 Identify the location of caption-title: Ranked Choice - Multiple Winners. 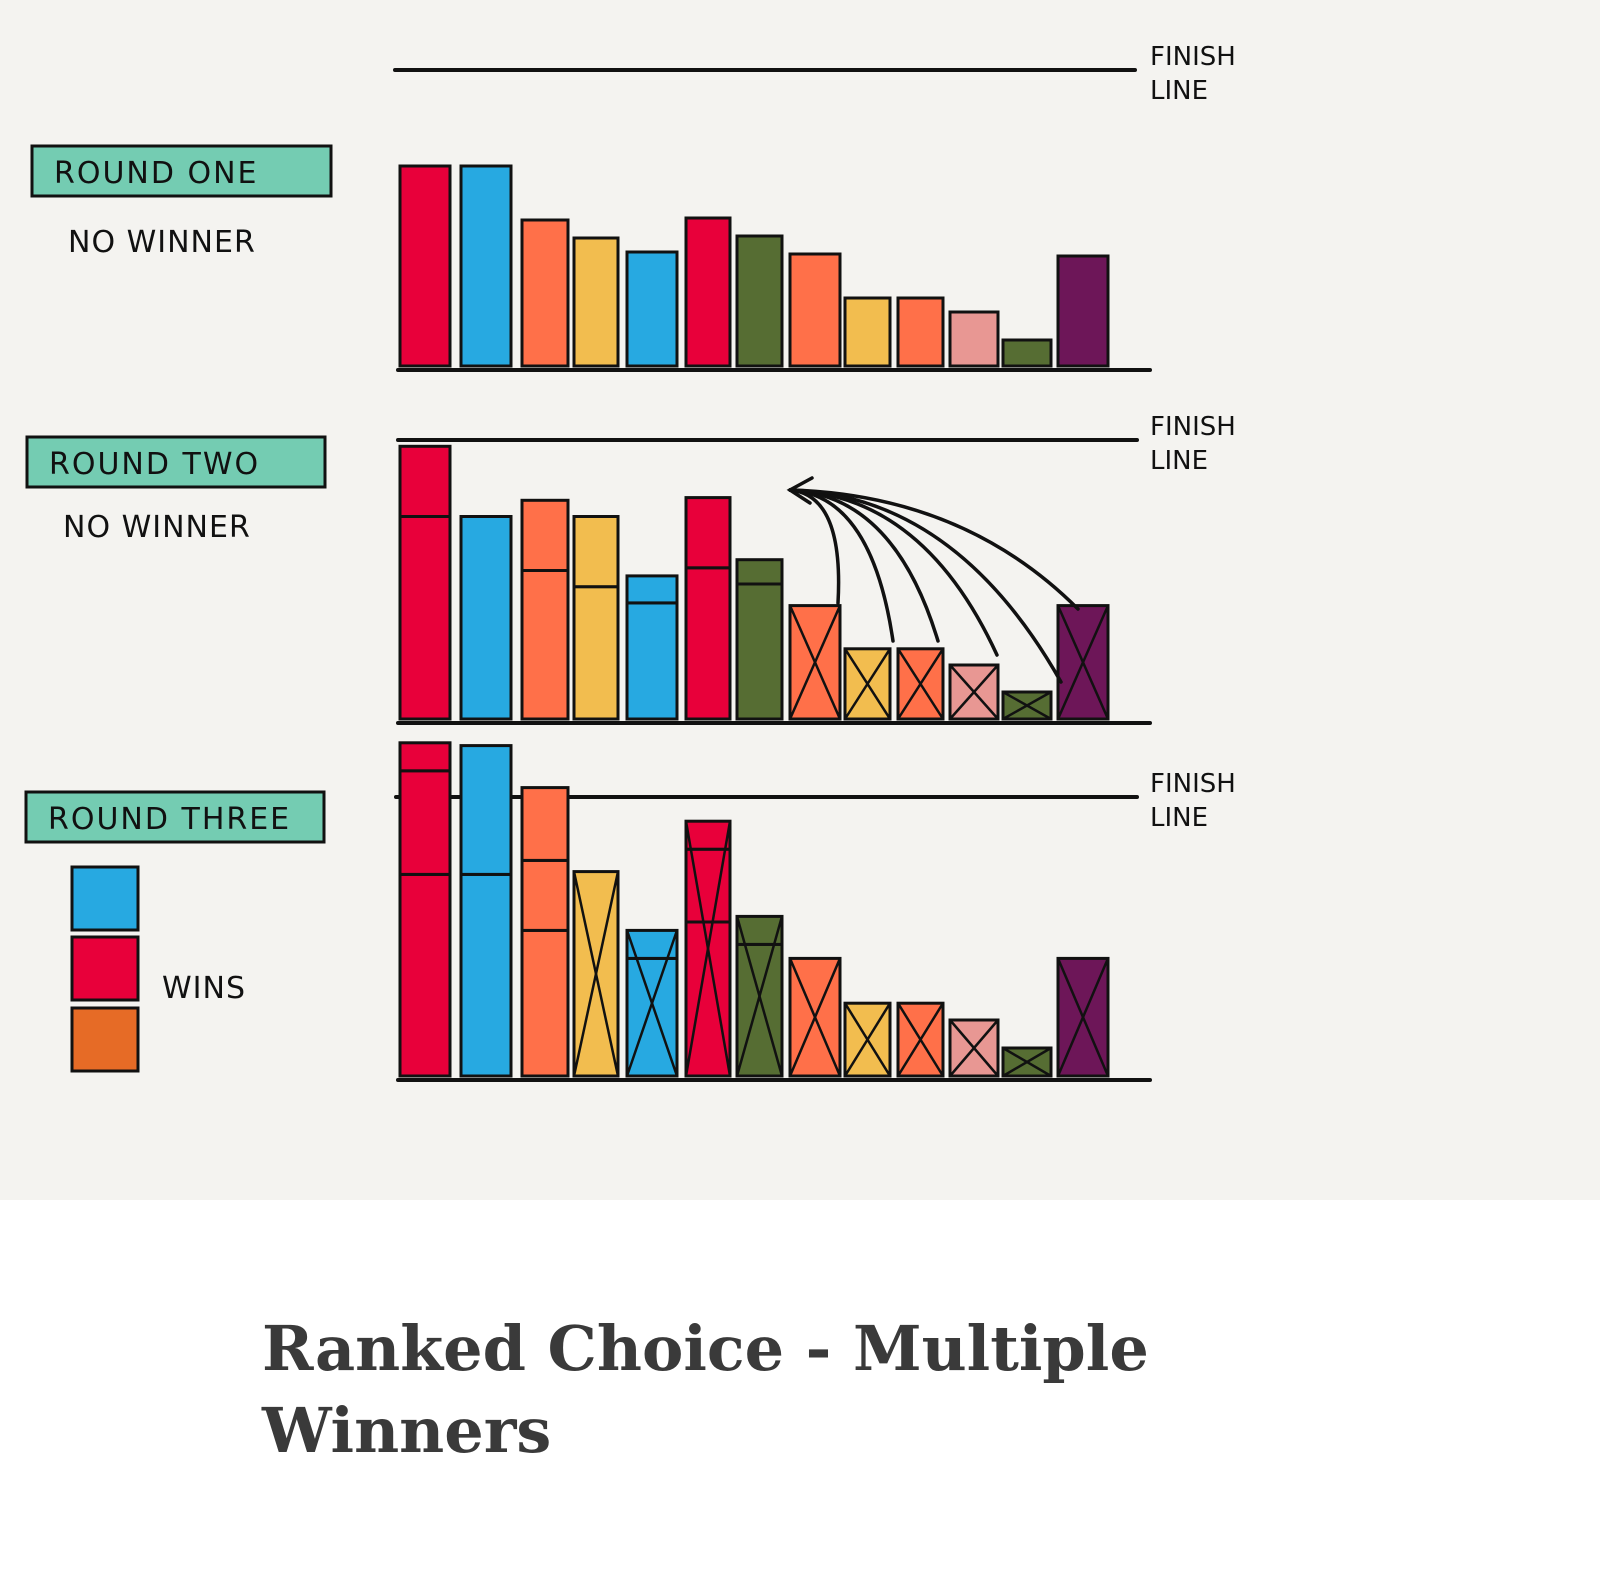
(705, 1389).